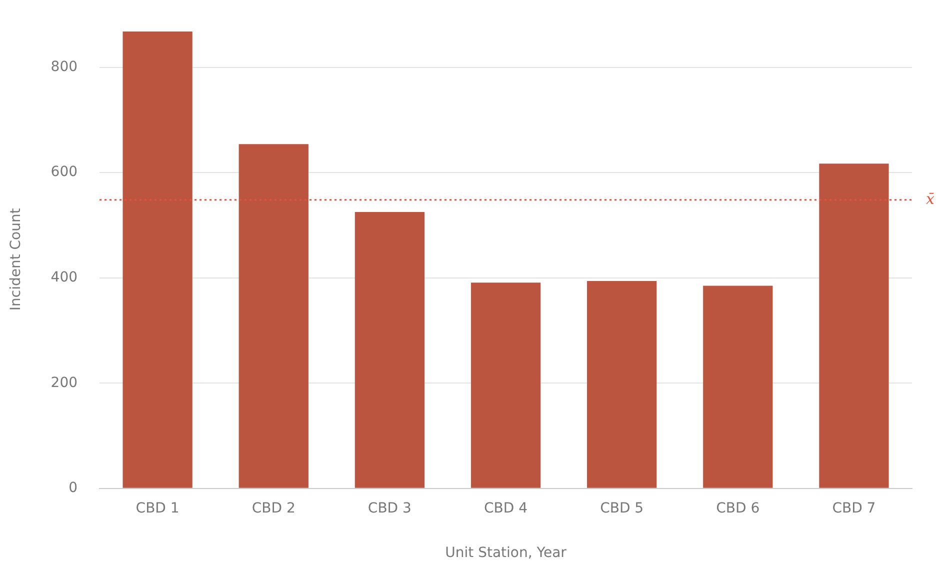 Image resolution: width=948 pixels, height=570 pixels. What do you see at coordinates (854, 508) in the screenshot?
I see `x-tick-label: CBD 7` at bounding box center [854, 508].